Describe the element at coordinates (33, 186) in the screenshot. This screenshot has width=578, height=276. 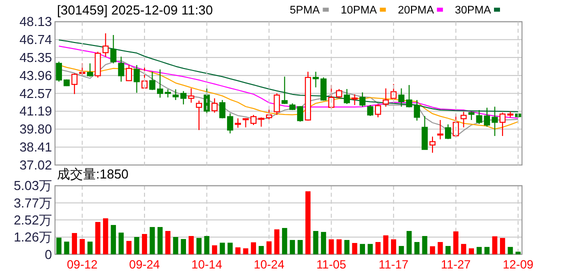
I see `y-tick-label: 5.03万` at that location.